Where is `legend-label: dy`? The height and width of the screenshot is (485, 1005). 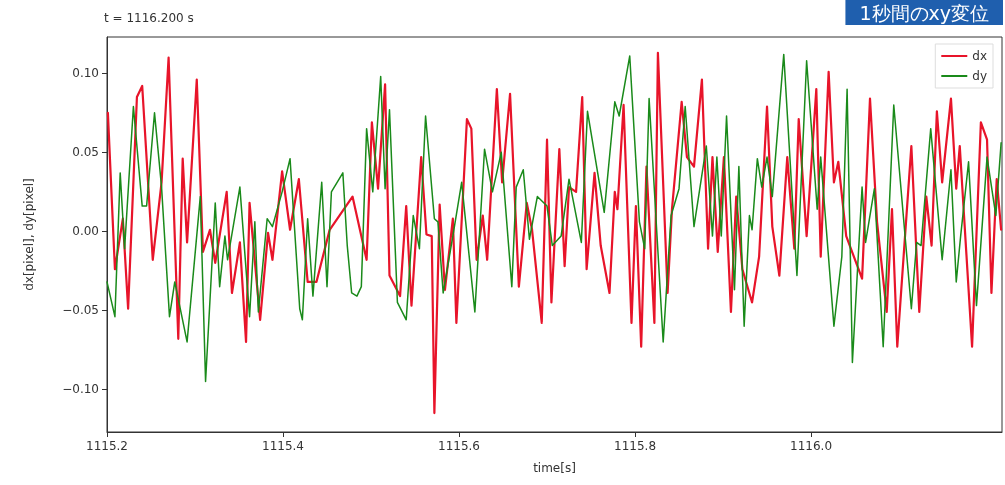 legend-label: dy is located at coordinates (979, 76).